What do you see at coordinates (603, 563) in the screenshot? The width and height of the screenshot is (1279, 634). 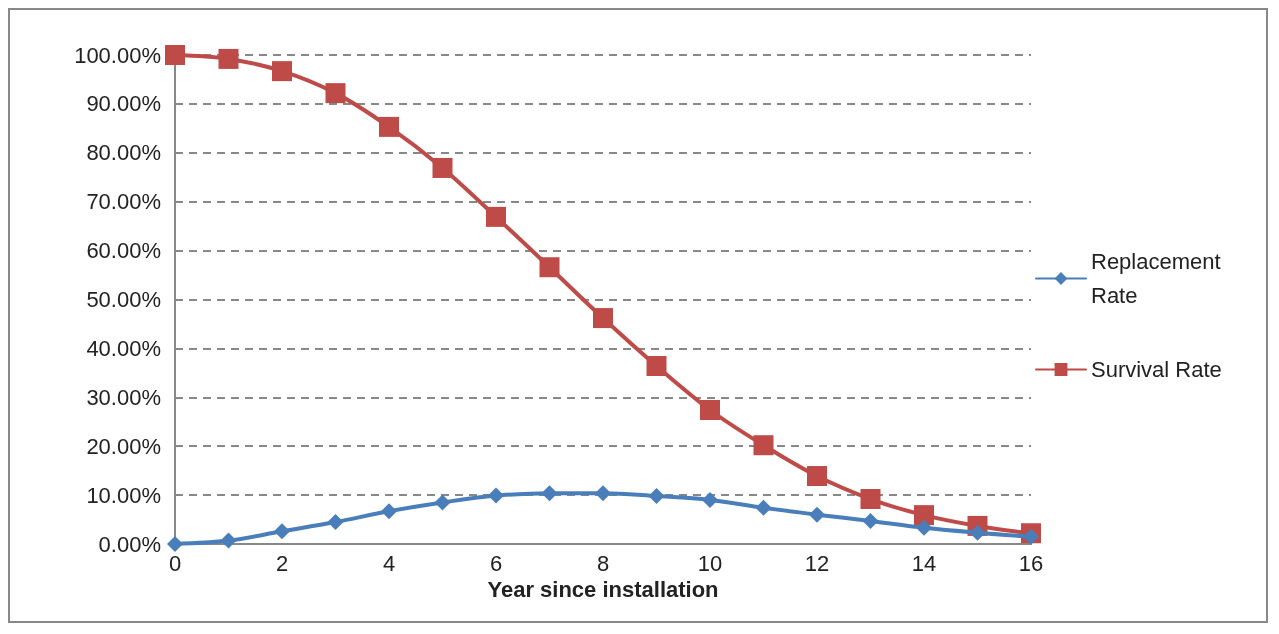 I see `x-tick-label: 8` at bounding box center [603, 563].